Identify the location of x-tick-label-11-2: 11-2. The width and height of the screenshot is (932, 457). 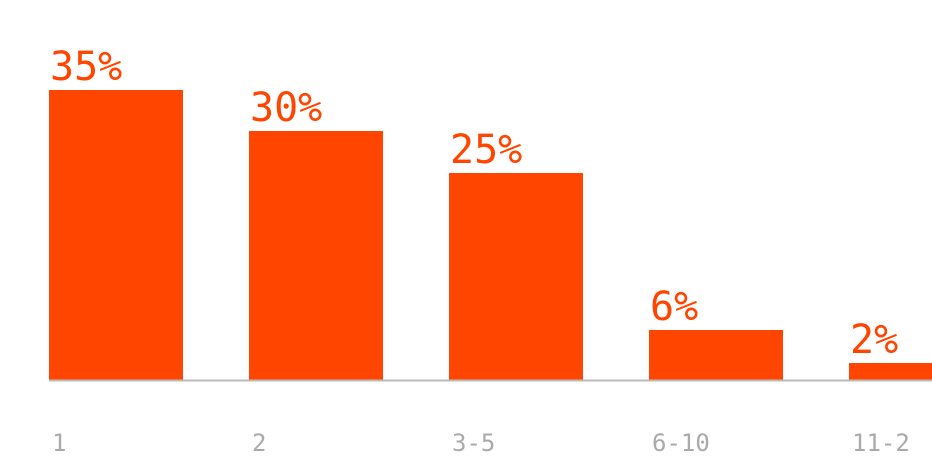
(881, 443).